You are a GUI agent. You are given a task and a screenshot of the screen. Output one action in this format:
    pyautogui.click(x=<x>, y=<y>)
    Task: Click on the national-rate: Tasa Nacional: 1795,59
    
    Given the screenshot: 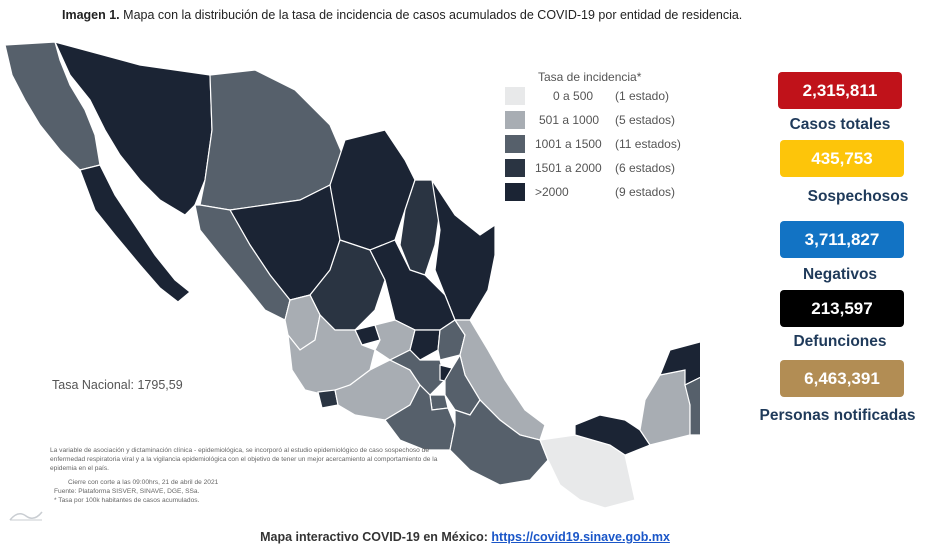 What is the action you would take?
    pyautogui.click(x=117, y=385)
    